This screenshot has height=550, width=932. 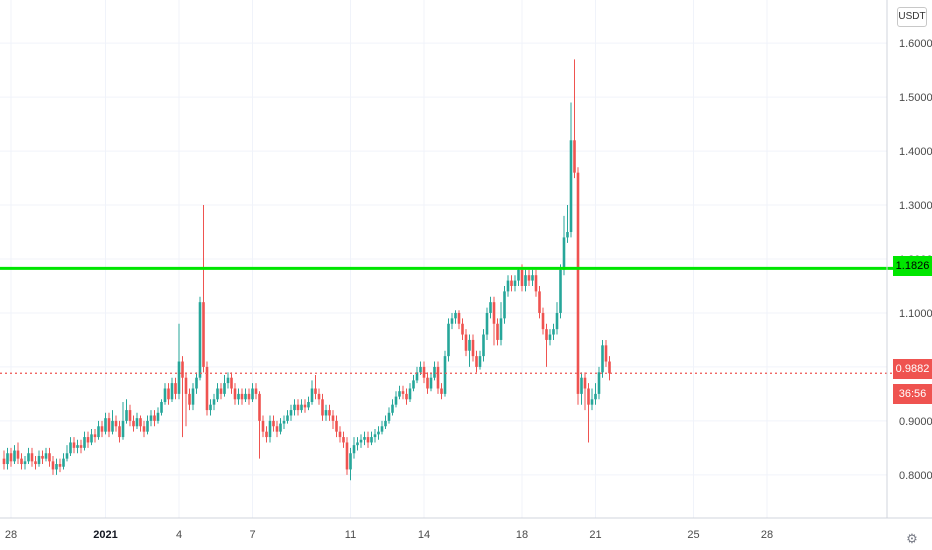 I want to click on time-tick-label: 2021, so click(x=105, y=535).